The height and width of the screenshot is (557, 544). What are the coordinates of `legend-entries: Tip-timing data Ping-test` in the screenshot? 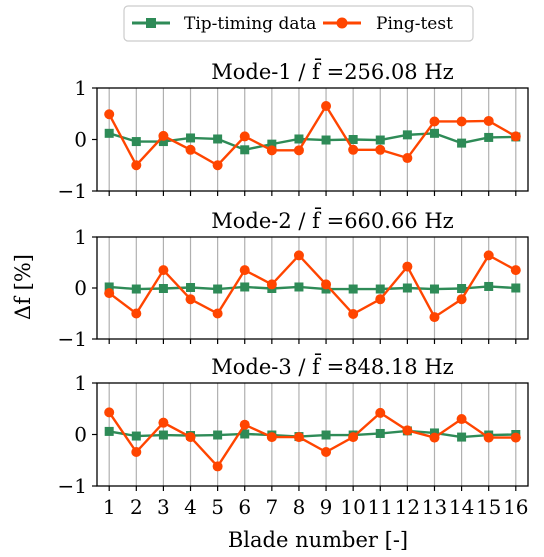 It's located at (292, 24).